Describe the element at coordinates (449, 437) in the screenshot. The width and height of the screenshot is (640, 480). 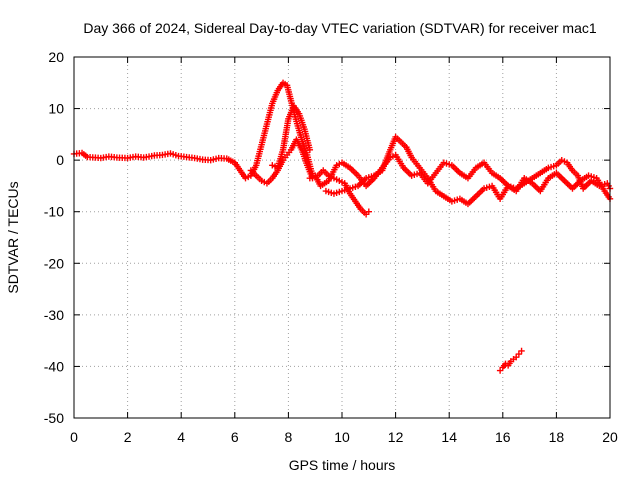
I see `x-tick-label: 14` at that location.